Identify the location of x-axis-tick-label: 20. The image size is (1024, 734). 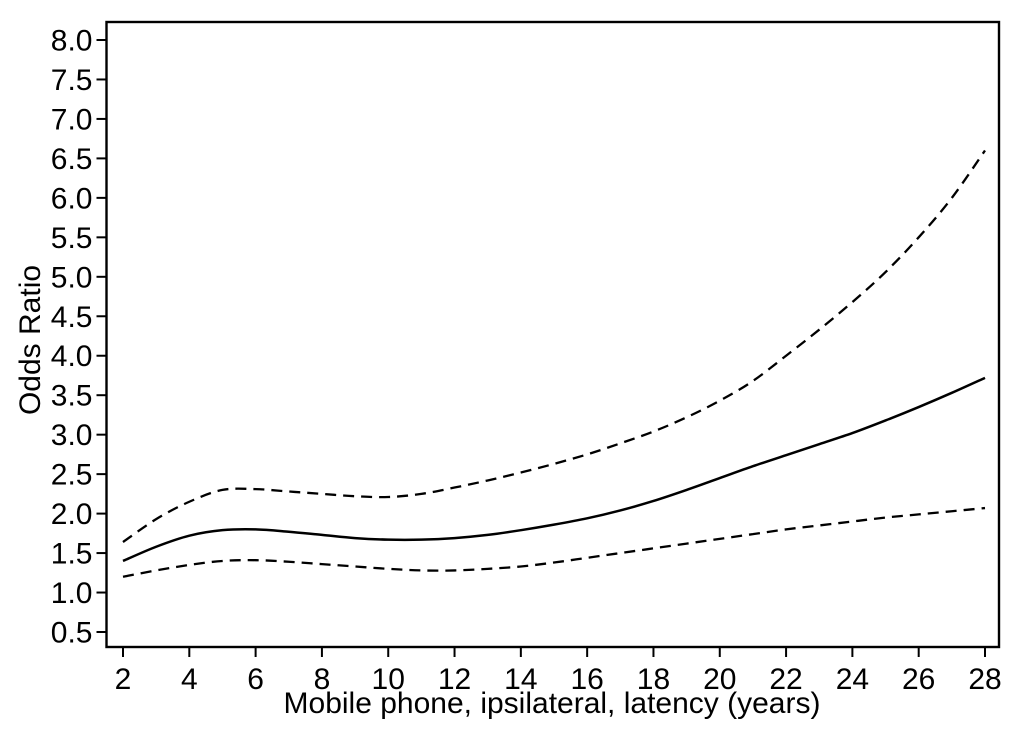
(719, 679).